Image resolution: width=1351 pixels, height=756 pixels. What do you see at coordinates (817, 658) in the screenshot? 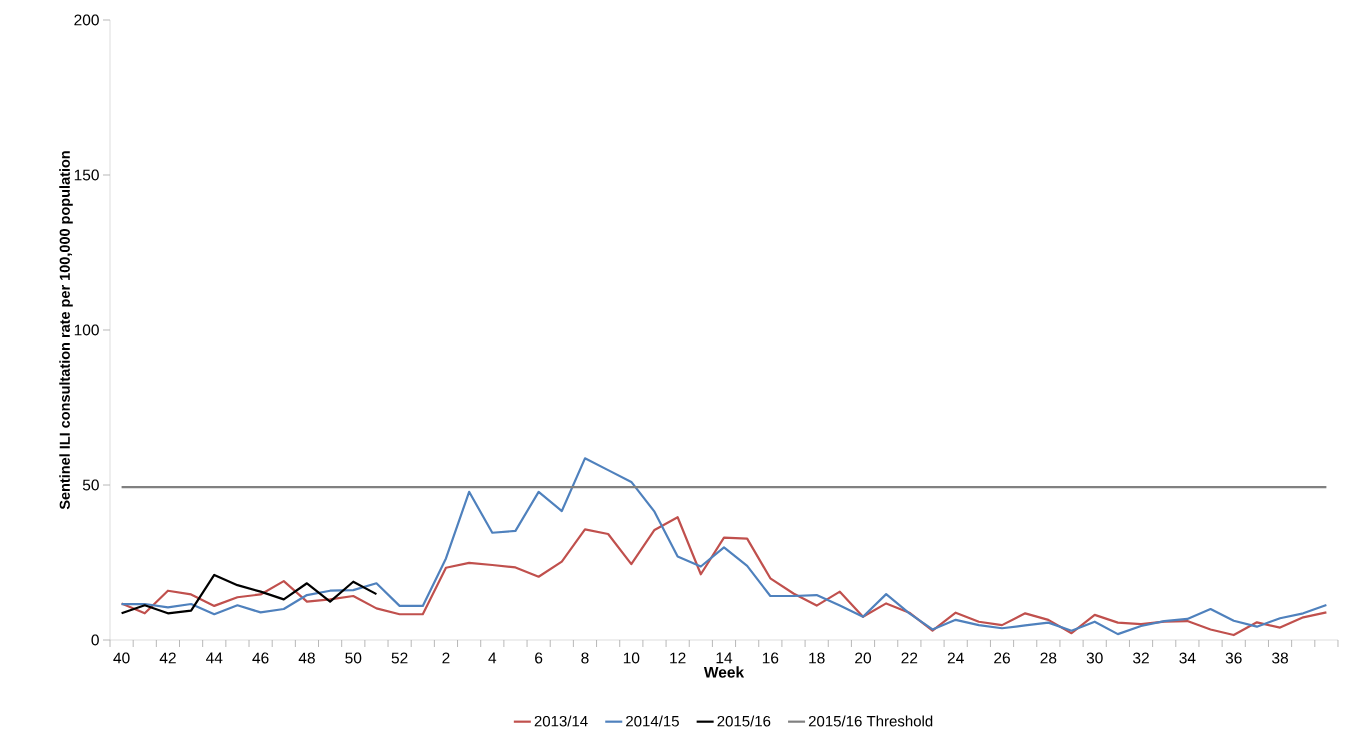
I see `x-tick-label: 18` at bounding box center [817, 658].